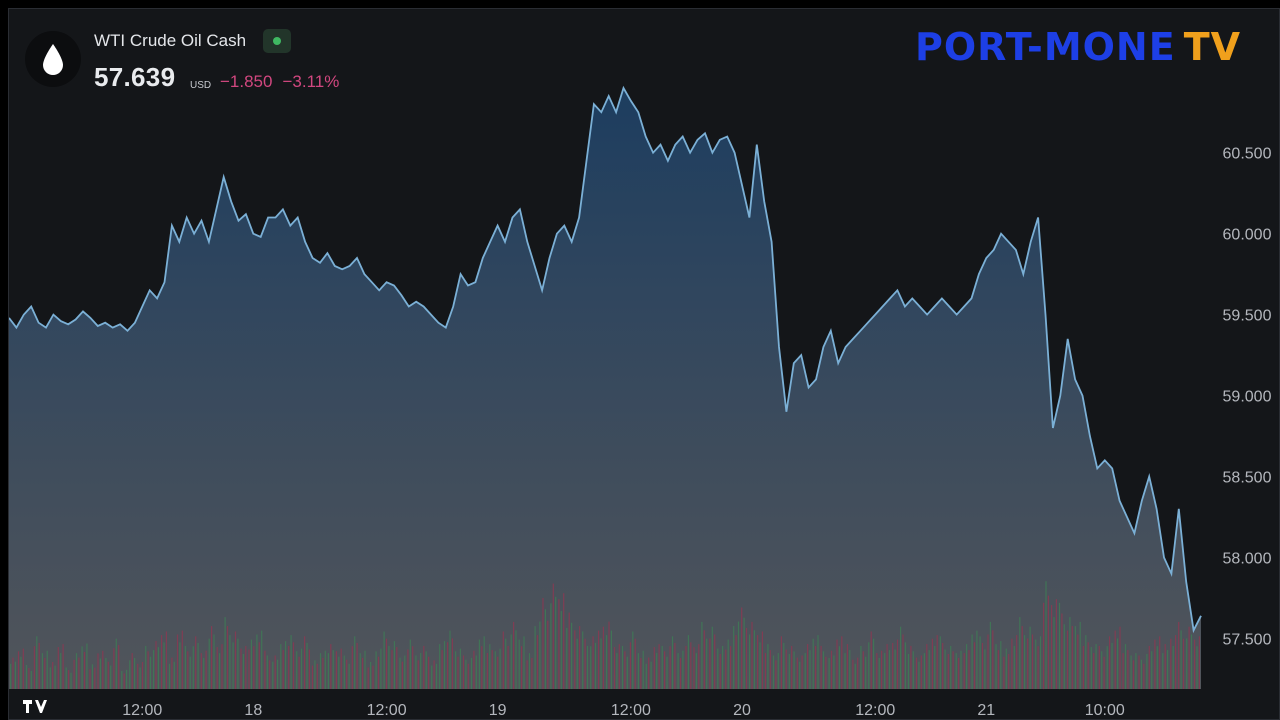  Describe the element at coordinates (284, 82) in the screenshot. I see `price-change: −1.850 −3.11%` at that location.